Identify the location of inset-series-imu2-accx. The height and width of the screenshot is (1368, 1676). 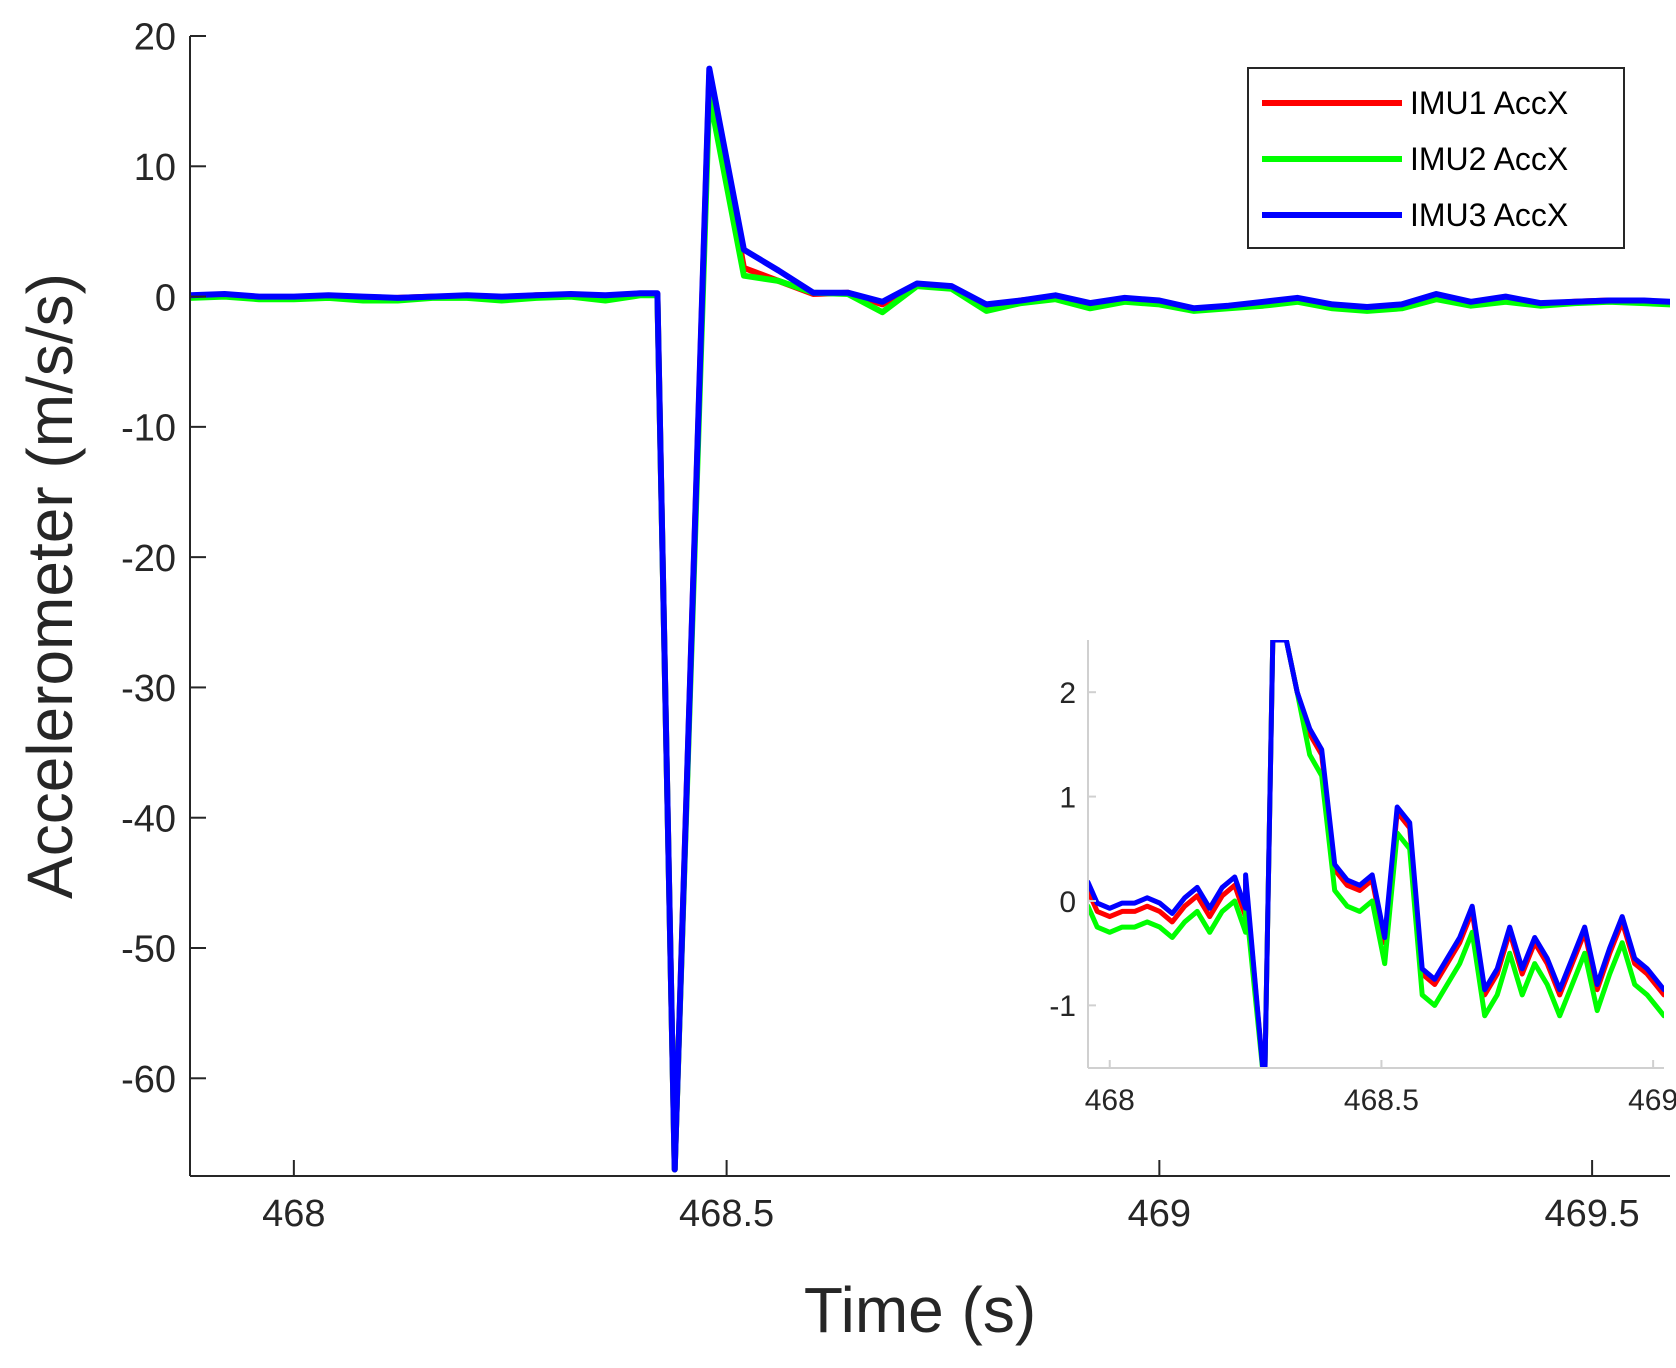
(1376, 854).